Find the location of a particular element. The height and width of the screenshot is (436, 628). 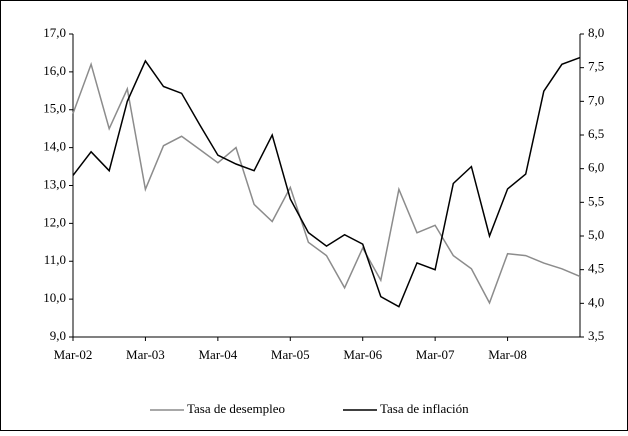

y-tick-label: 17,0 is located at coordinates (54, 32).